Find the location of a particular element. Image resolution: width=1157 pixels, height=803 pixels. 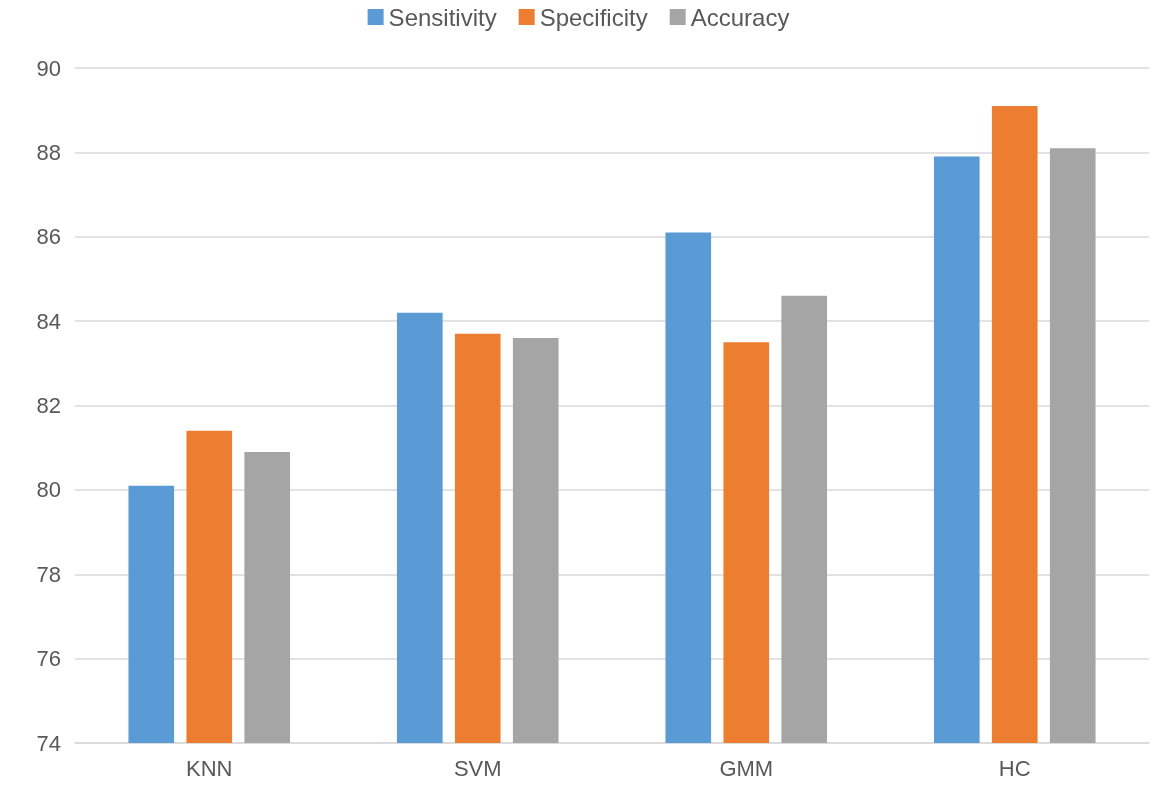

y-tick-label: 74 is located at coordinates (48, 743).